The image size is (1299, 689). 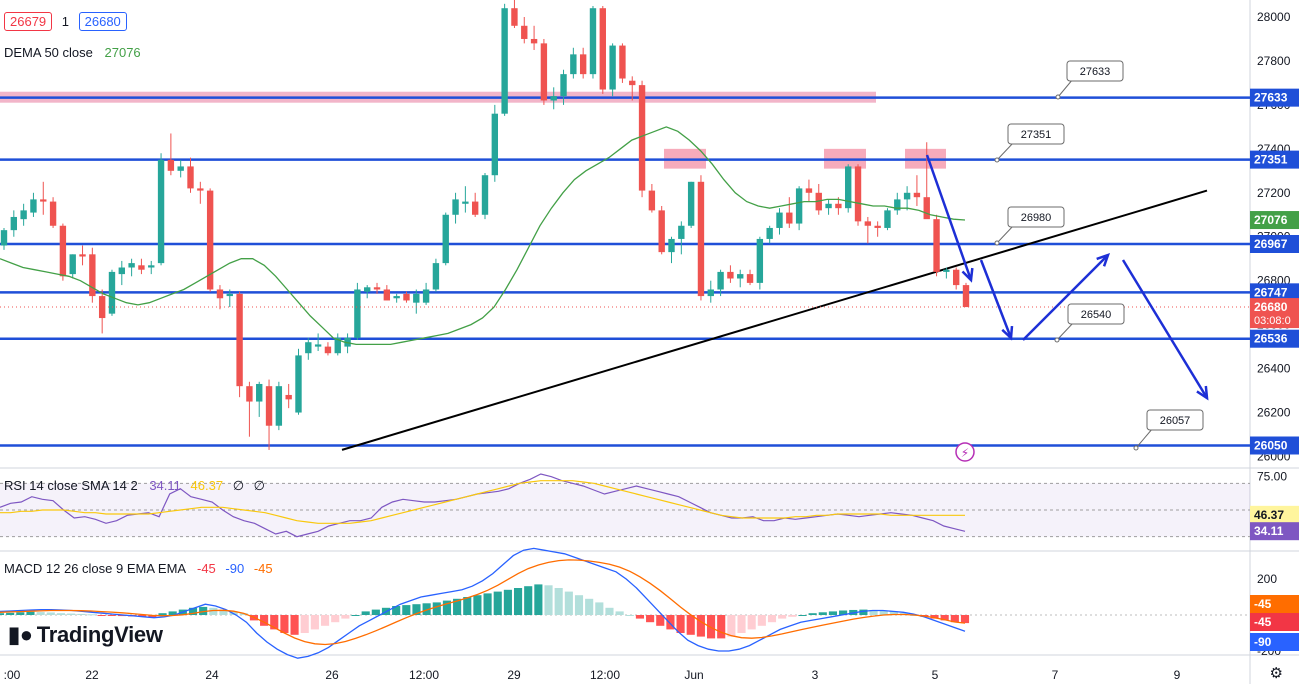 What do you see at coordinates (85, 635) in the screenshot?
I see `tradingview-logo: ▮● TradingView` at bounding box center [85, 635].